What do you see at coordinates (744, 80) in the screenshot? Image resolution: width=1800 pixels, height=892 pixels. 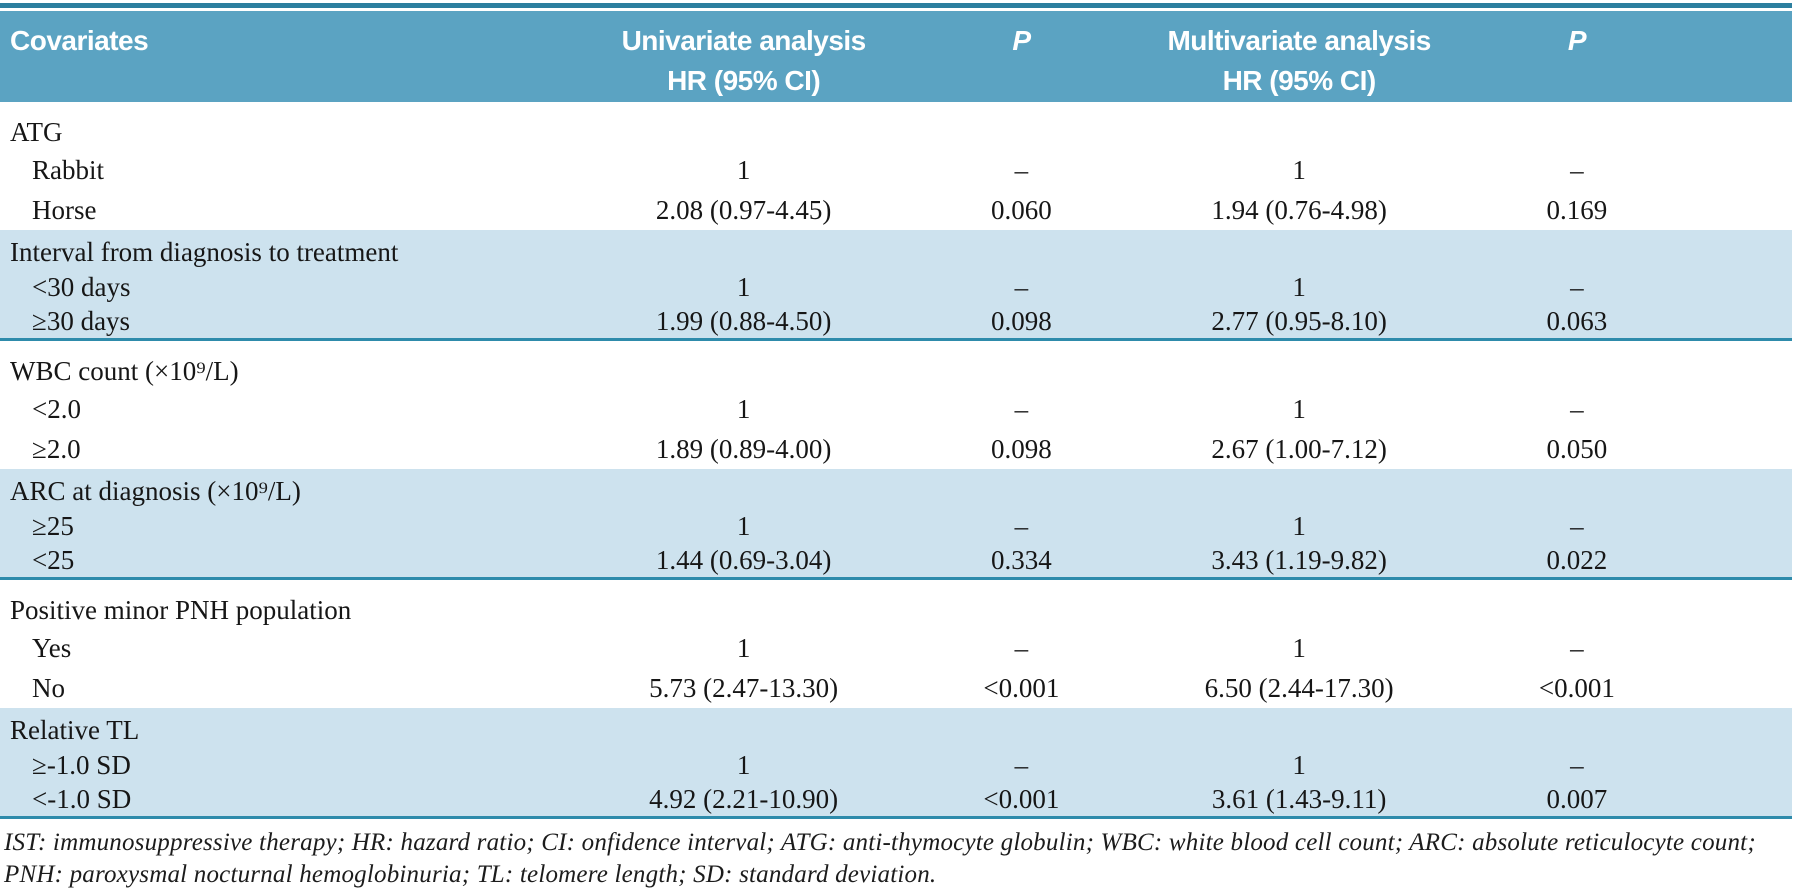 I see `header-univariate-line2: HR (95% CI)` at bounding box center [744, 80].